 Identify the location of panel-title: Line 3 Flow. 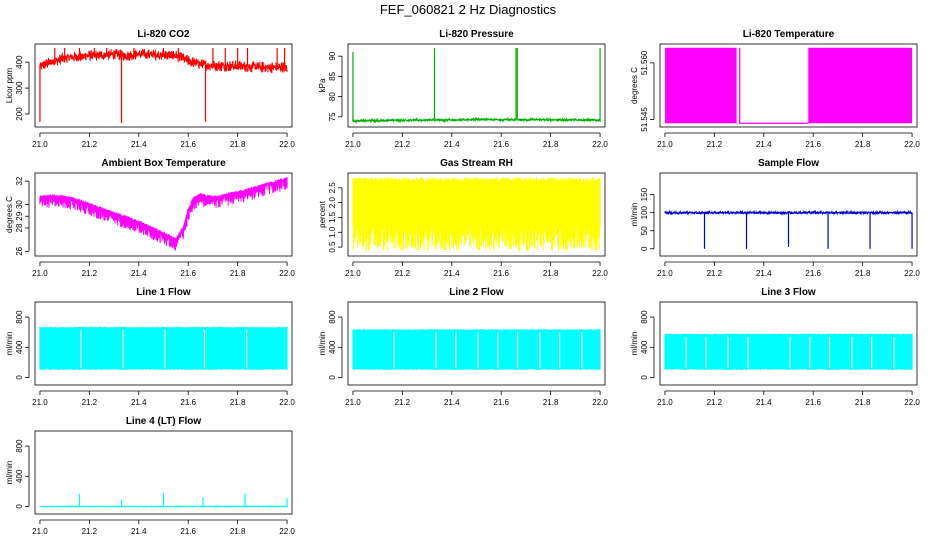
(788, 292).